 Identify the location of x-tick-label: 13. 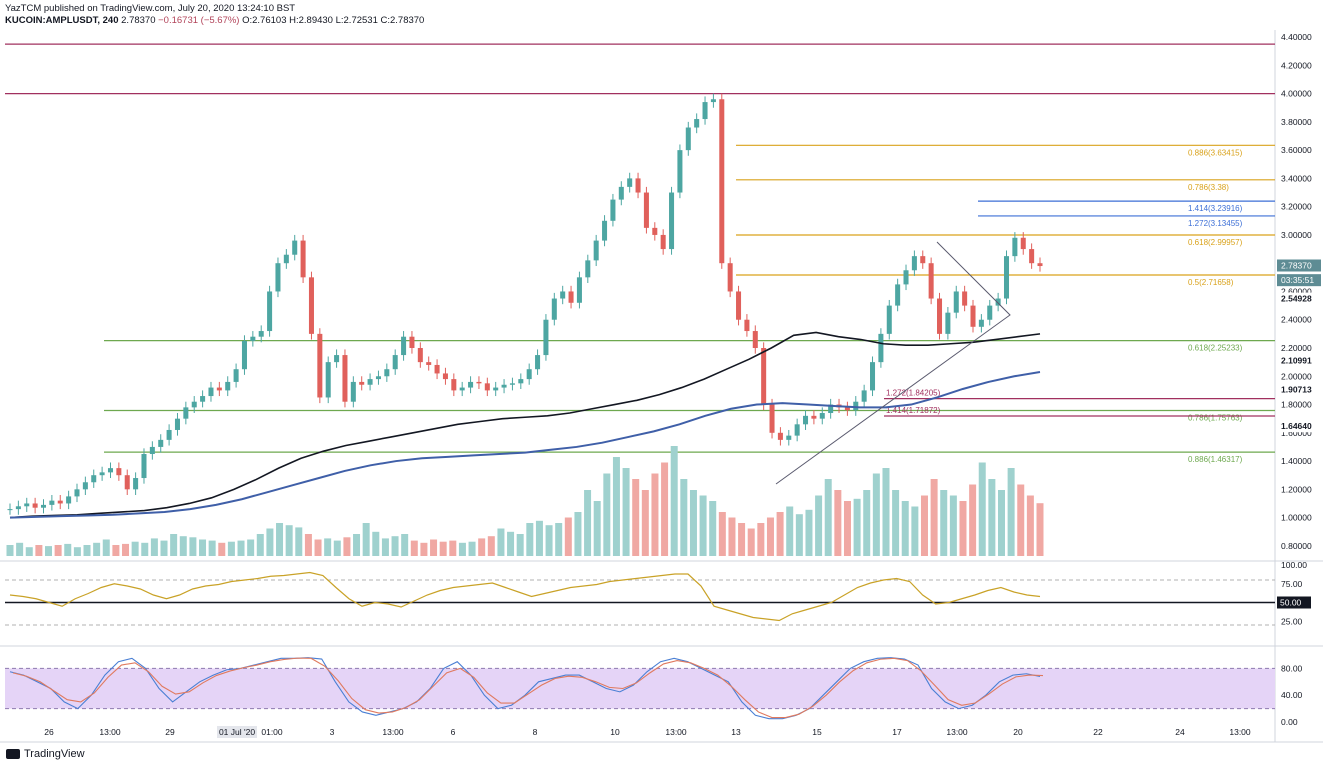
(736, 732).